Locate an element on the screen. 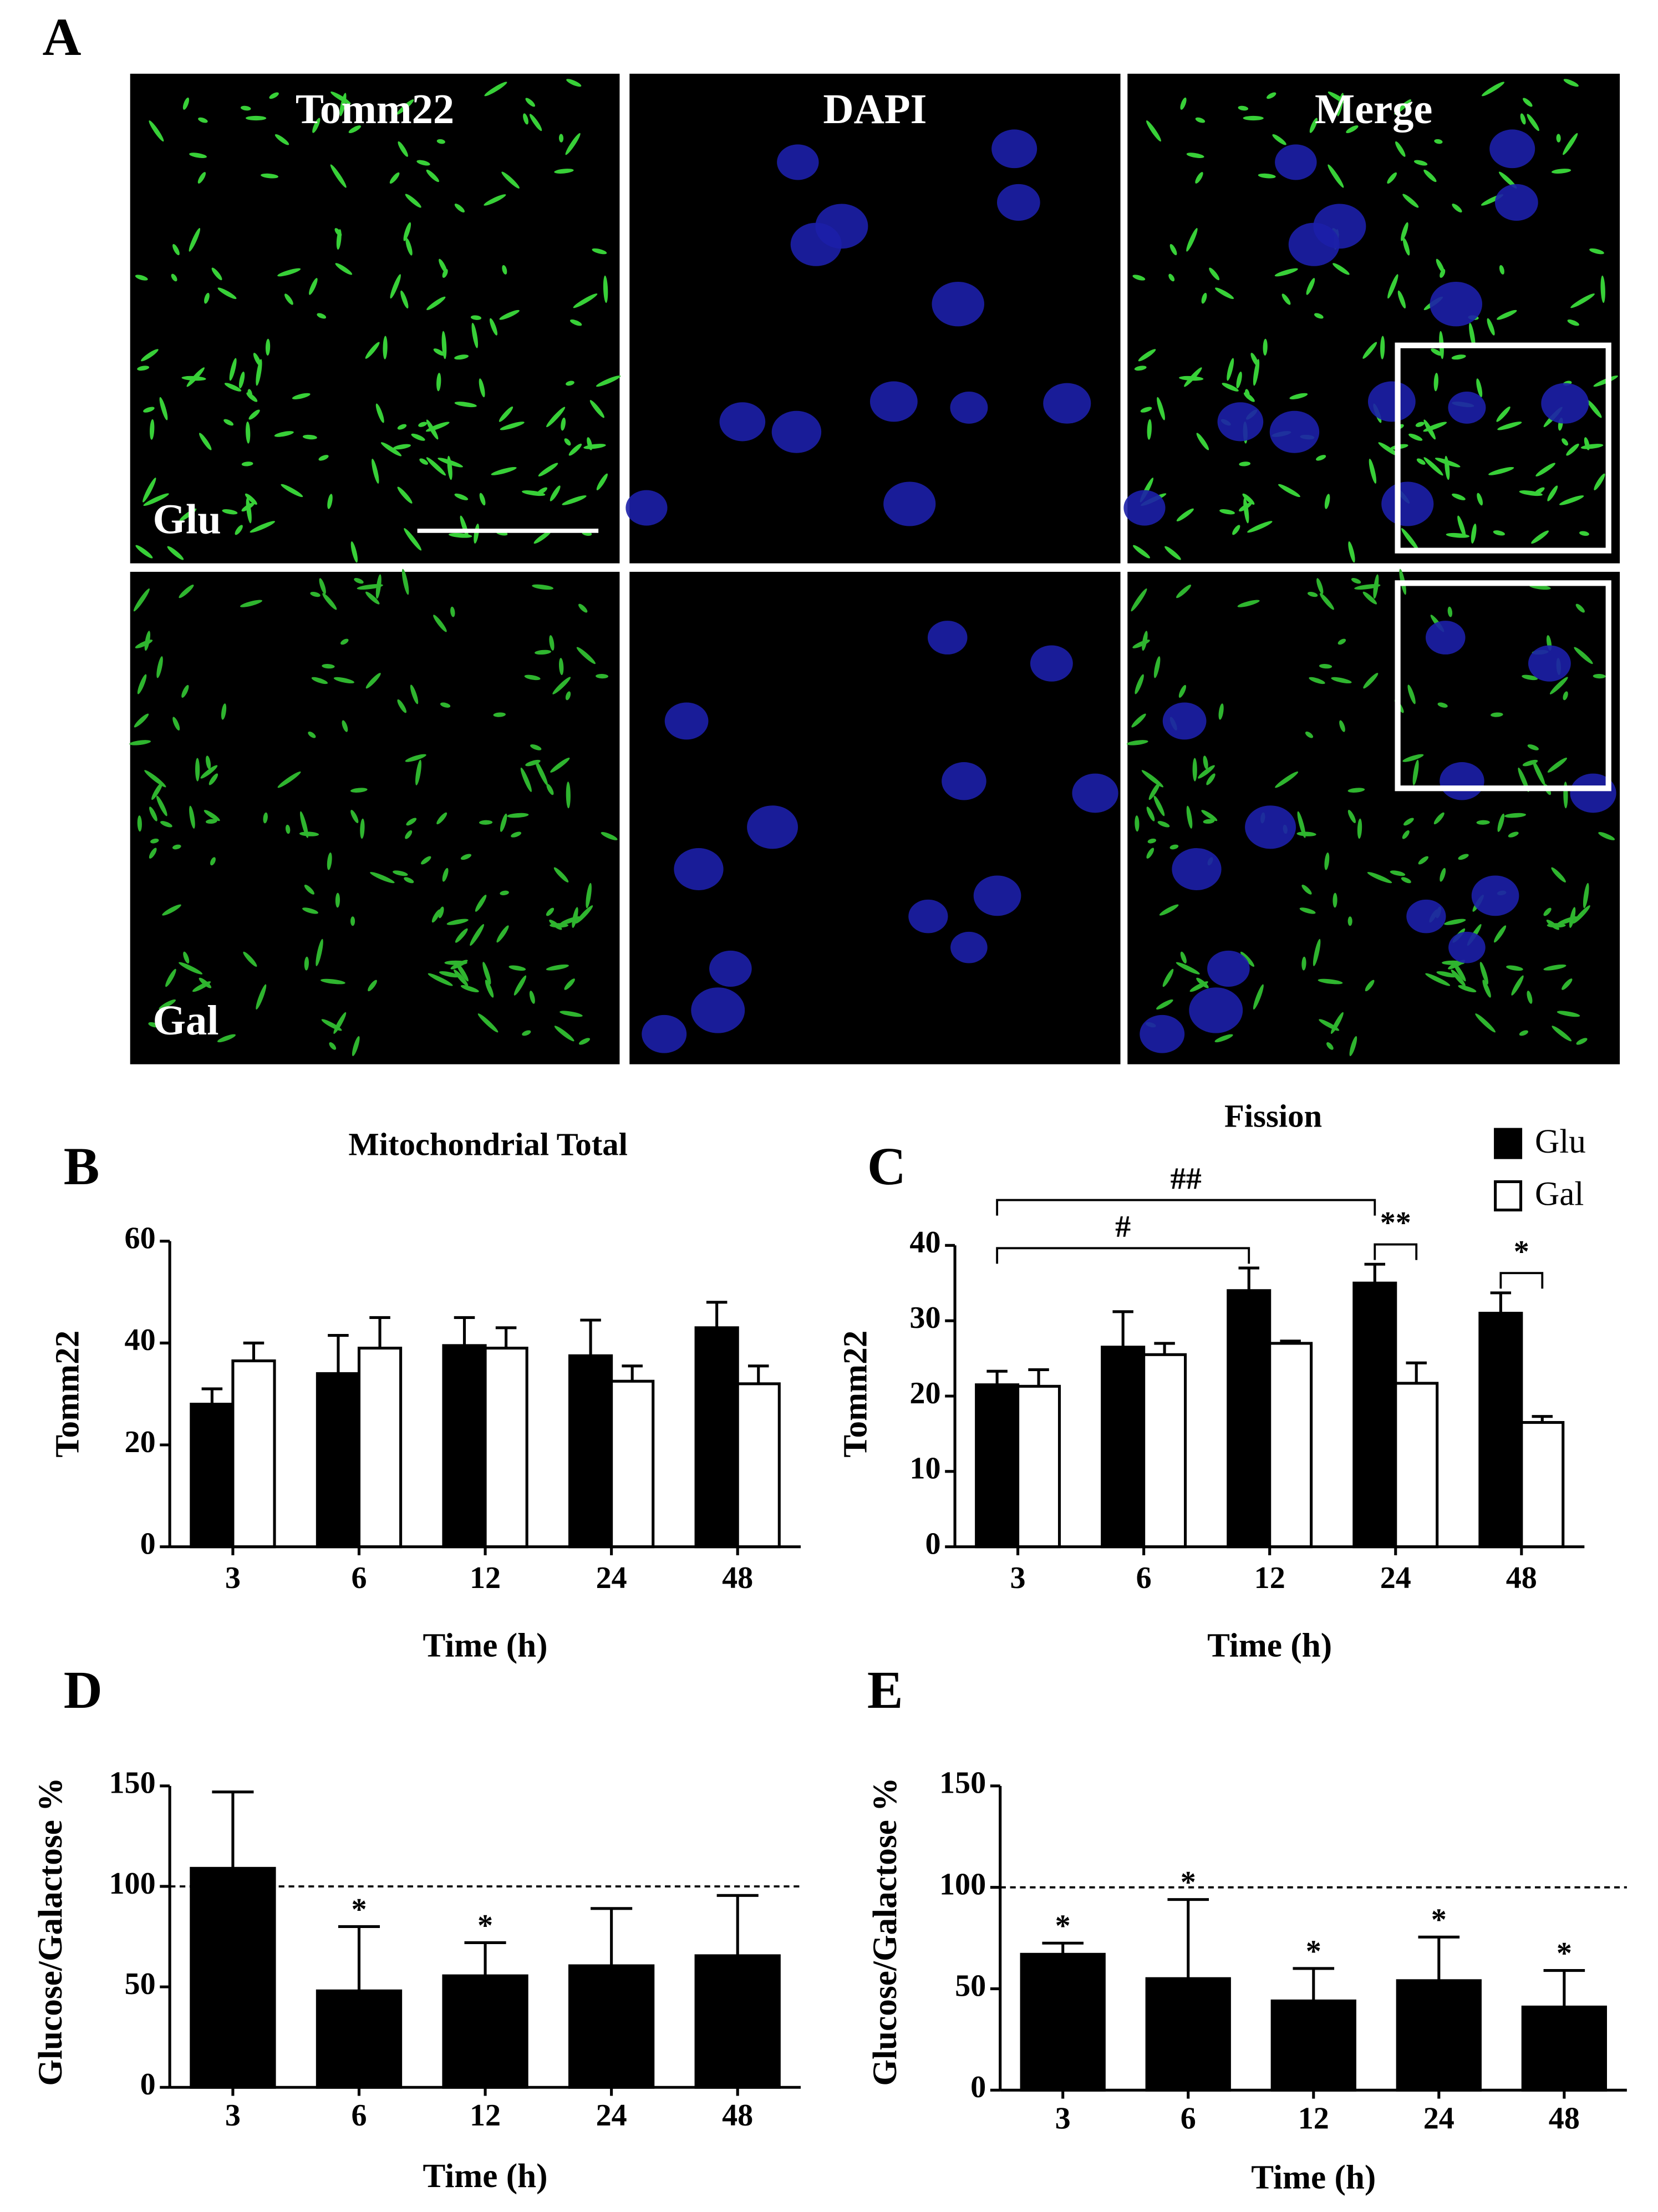  significance-bracket is located at coordinates (1521, 1280).